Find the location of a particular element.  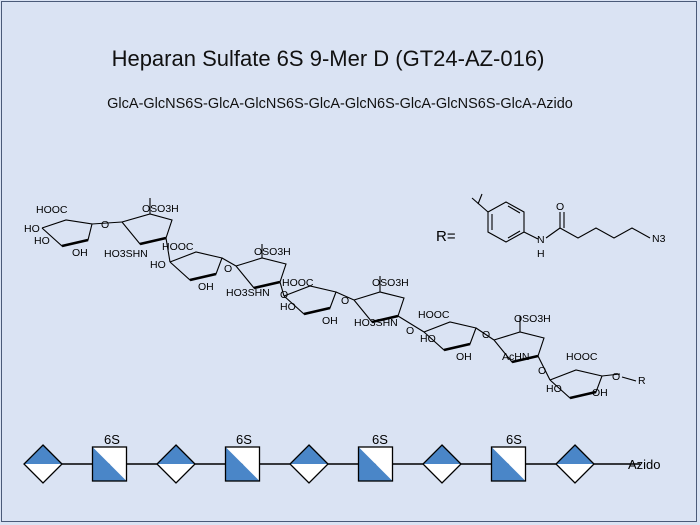

label-o-link-8: O is located at coordinates (542, 371).